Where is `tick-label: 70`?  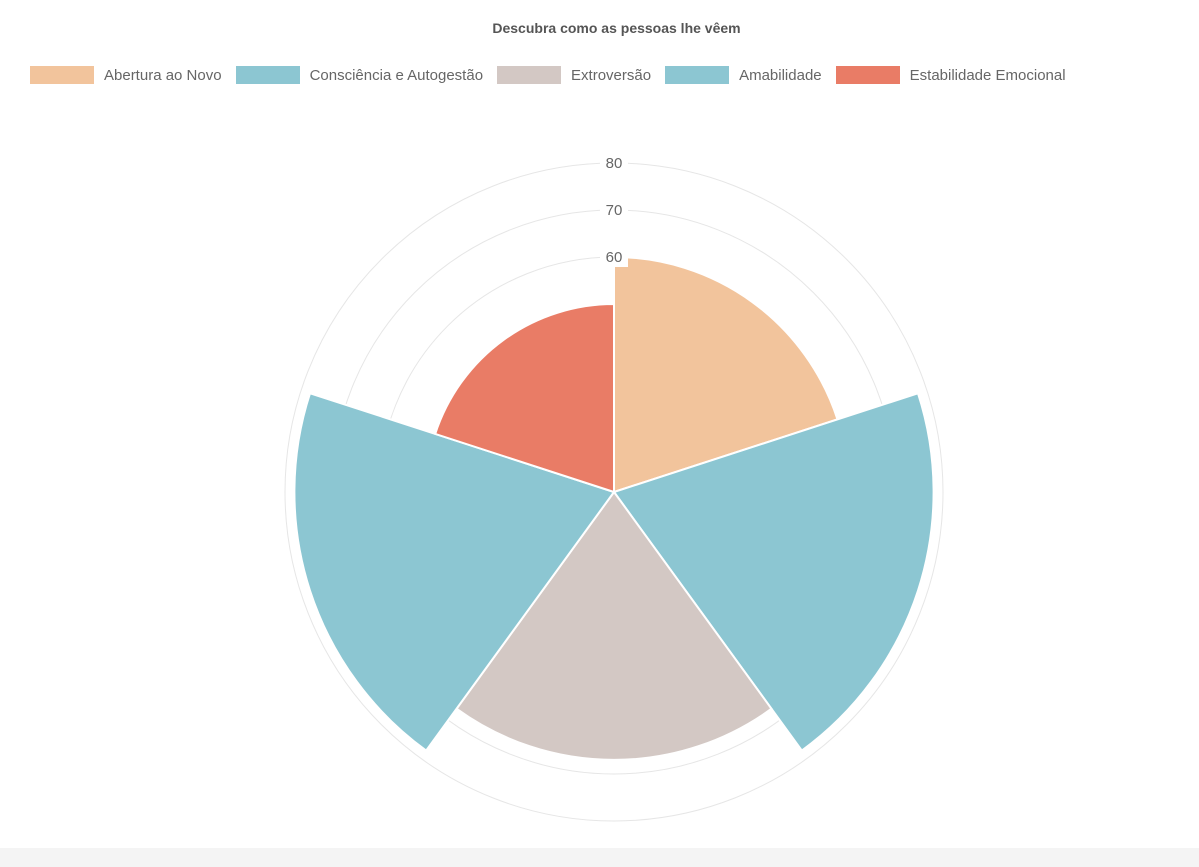 tick-label: 70 is located at coordinates (614, 210).